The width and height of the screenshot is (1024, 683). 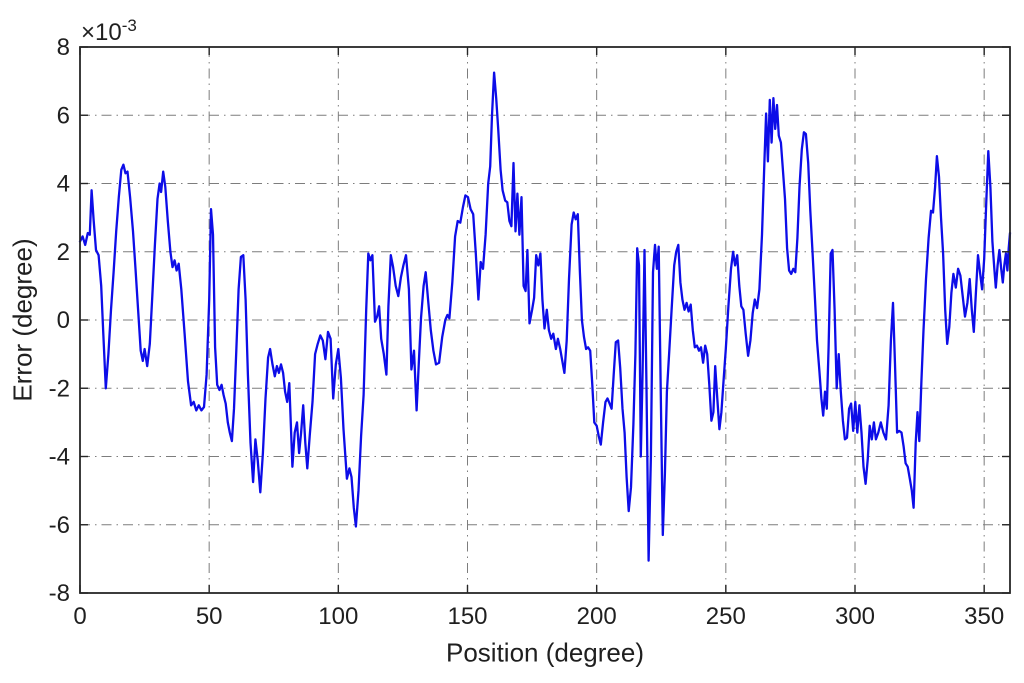 I want to click on x-tick-label: 0, so click(x=79, y=616).